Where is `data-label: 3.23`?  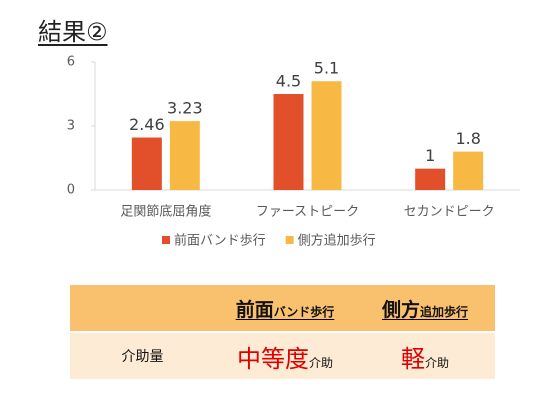
data-label: 3.23 is located at coordinates (185, 108).